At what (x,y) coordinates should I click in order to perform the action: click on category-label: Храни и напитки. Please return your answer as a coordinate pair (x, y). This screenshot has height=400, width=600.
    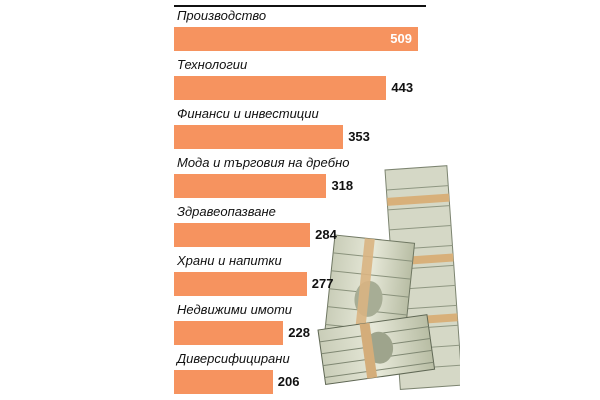
    Looking at the image, I should click on (229, 260).